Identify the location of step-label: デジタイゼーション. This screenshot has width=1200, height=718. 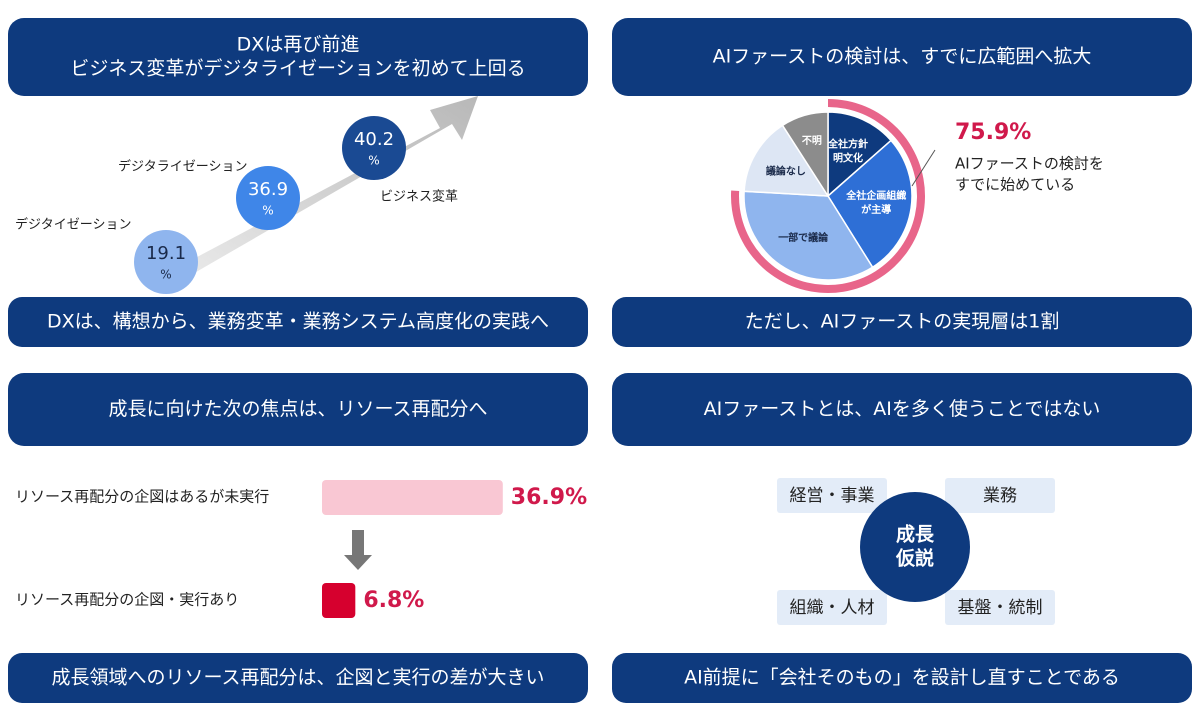
(73, 225).